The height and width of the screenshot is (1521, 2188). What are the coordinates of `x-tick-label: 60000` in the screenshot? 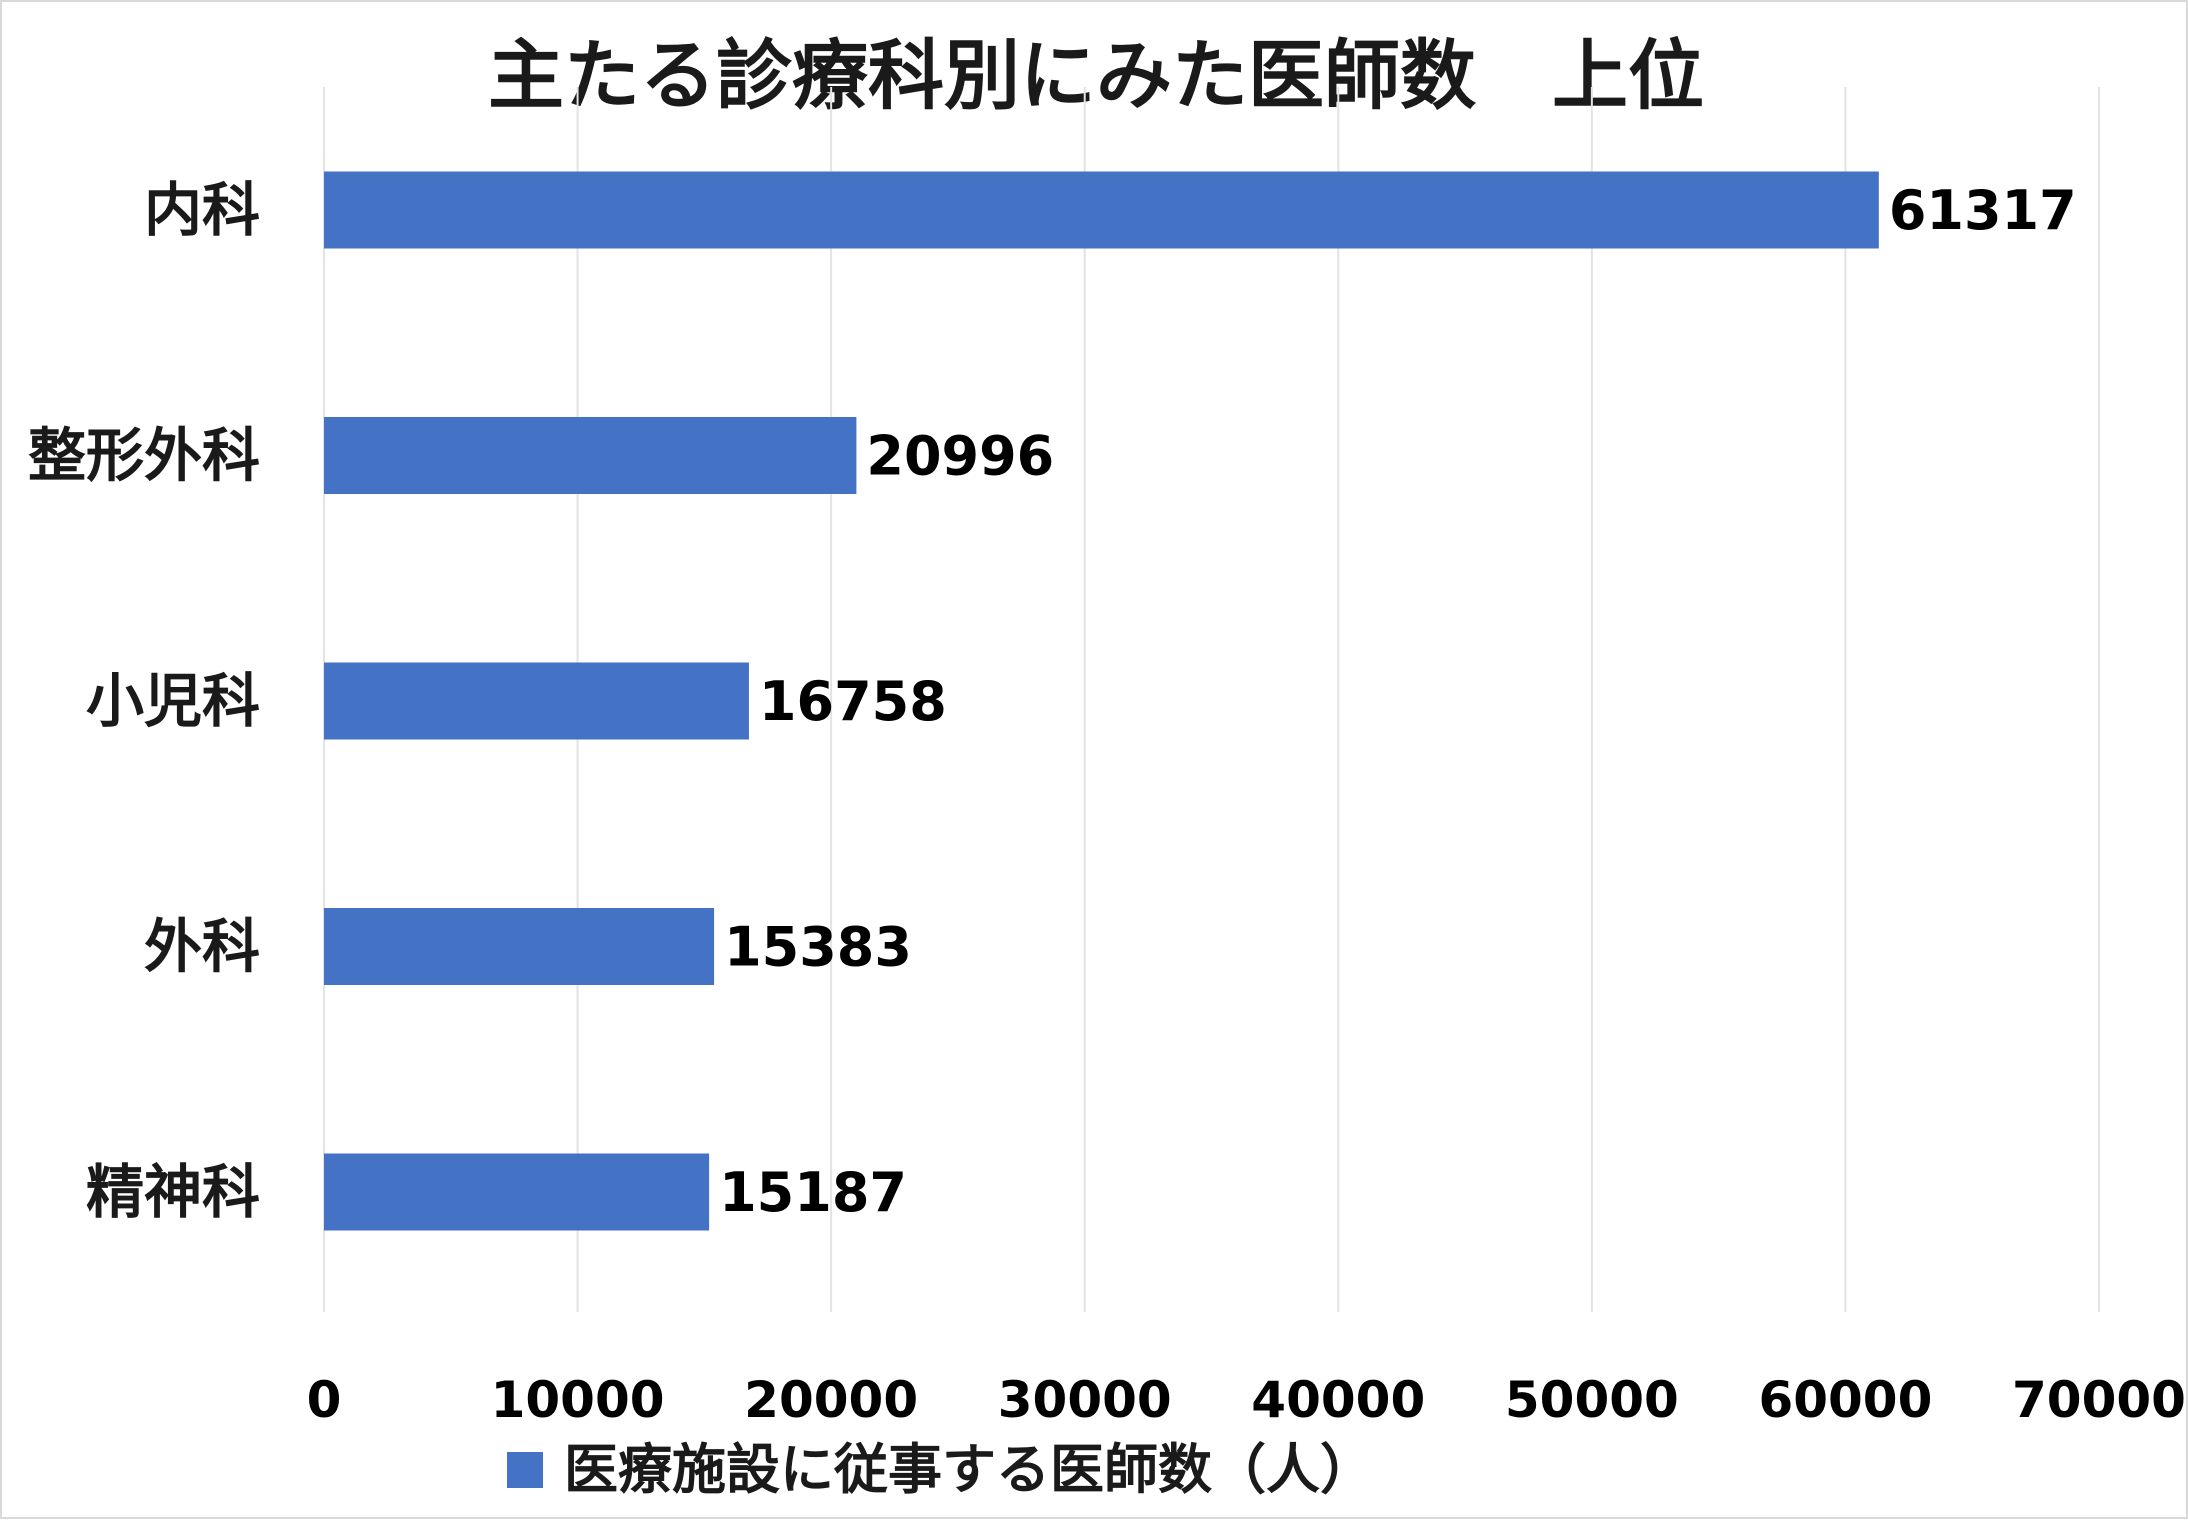 It's located at (1845, 1400).